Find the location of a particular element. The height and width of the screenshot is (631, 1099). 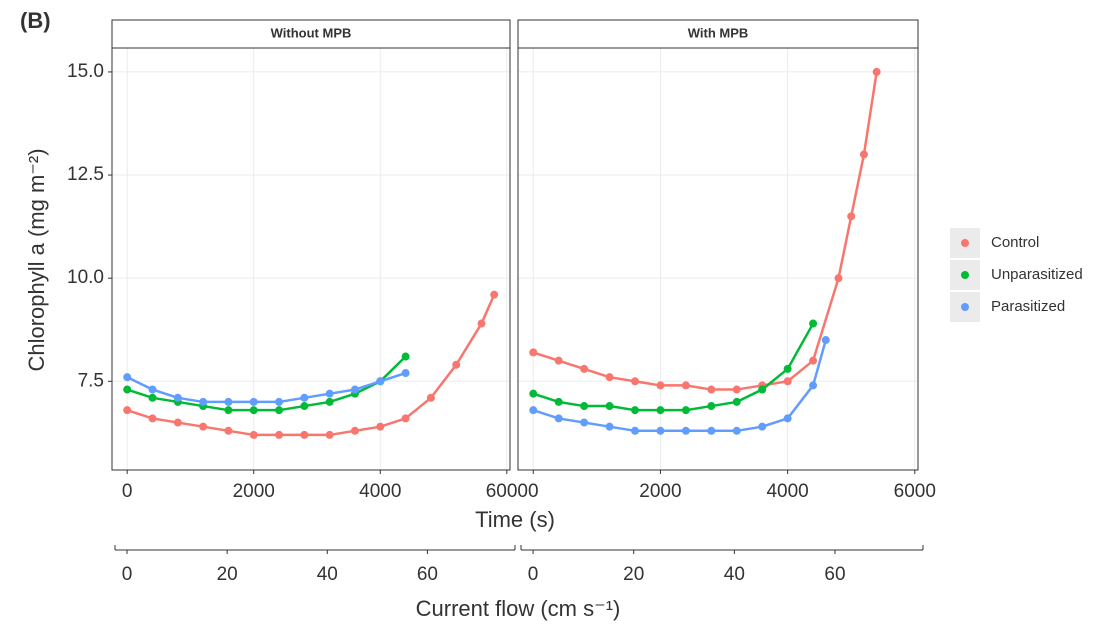

y-tick-label: 15.0 is located at coordinates (85, 71).